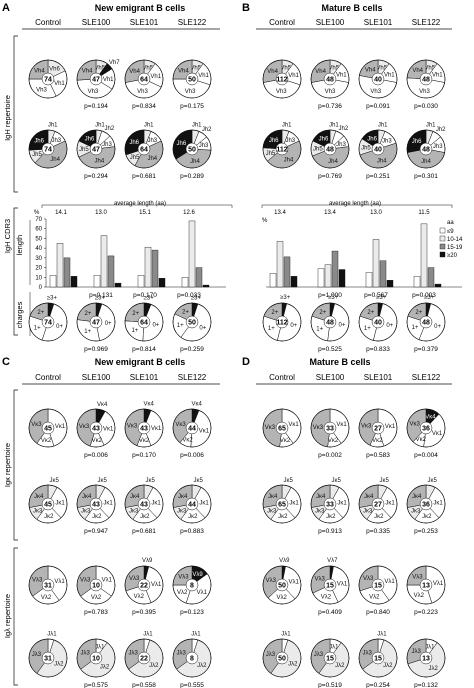 The height and width of the screenshot is (688, 474). What do you see at coordinates (192, 176) in the screenshot?
I see `pie-pvalue: p=0.289` at bounding box center [192, 176].